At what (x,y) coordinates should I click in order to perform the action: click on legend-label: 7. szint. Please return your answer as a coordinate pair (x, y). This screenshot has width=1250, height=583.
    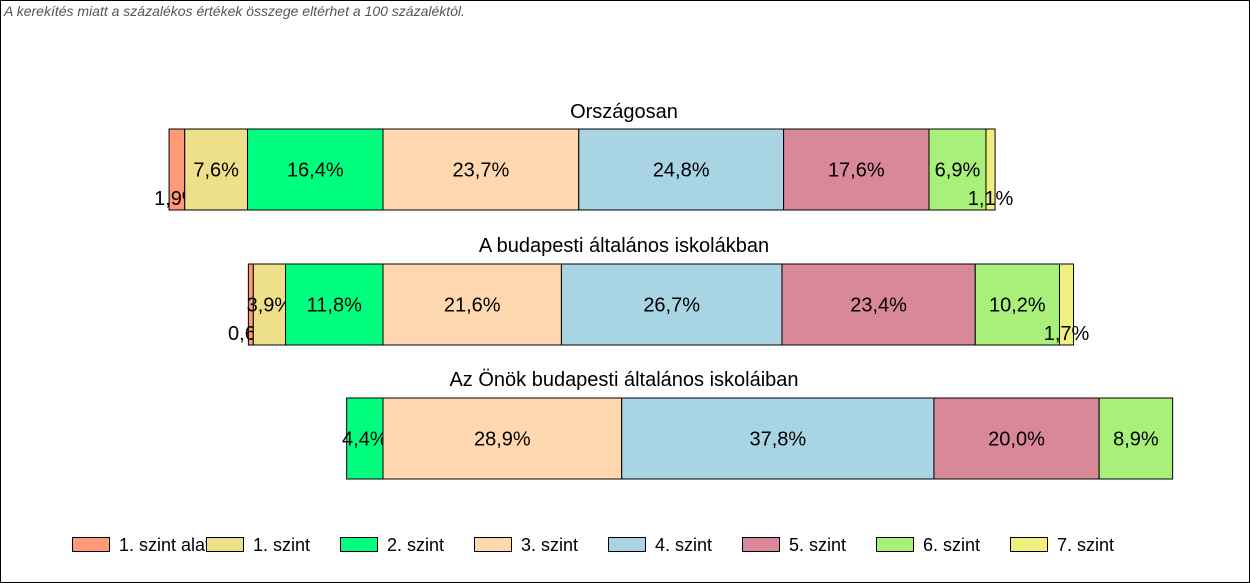
    Looking at the image, I should click on (1086, 545).